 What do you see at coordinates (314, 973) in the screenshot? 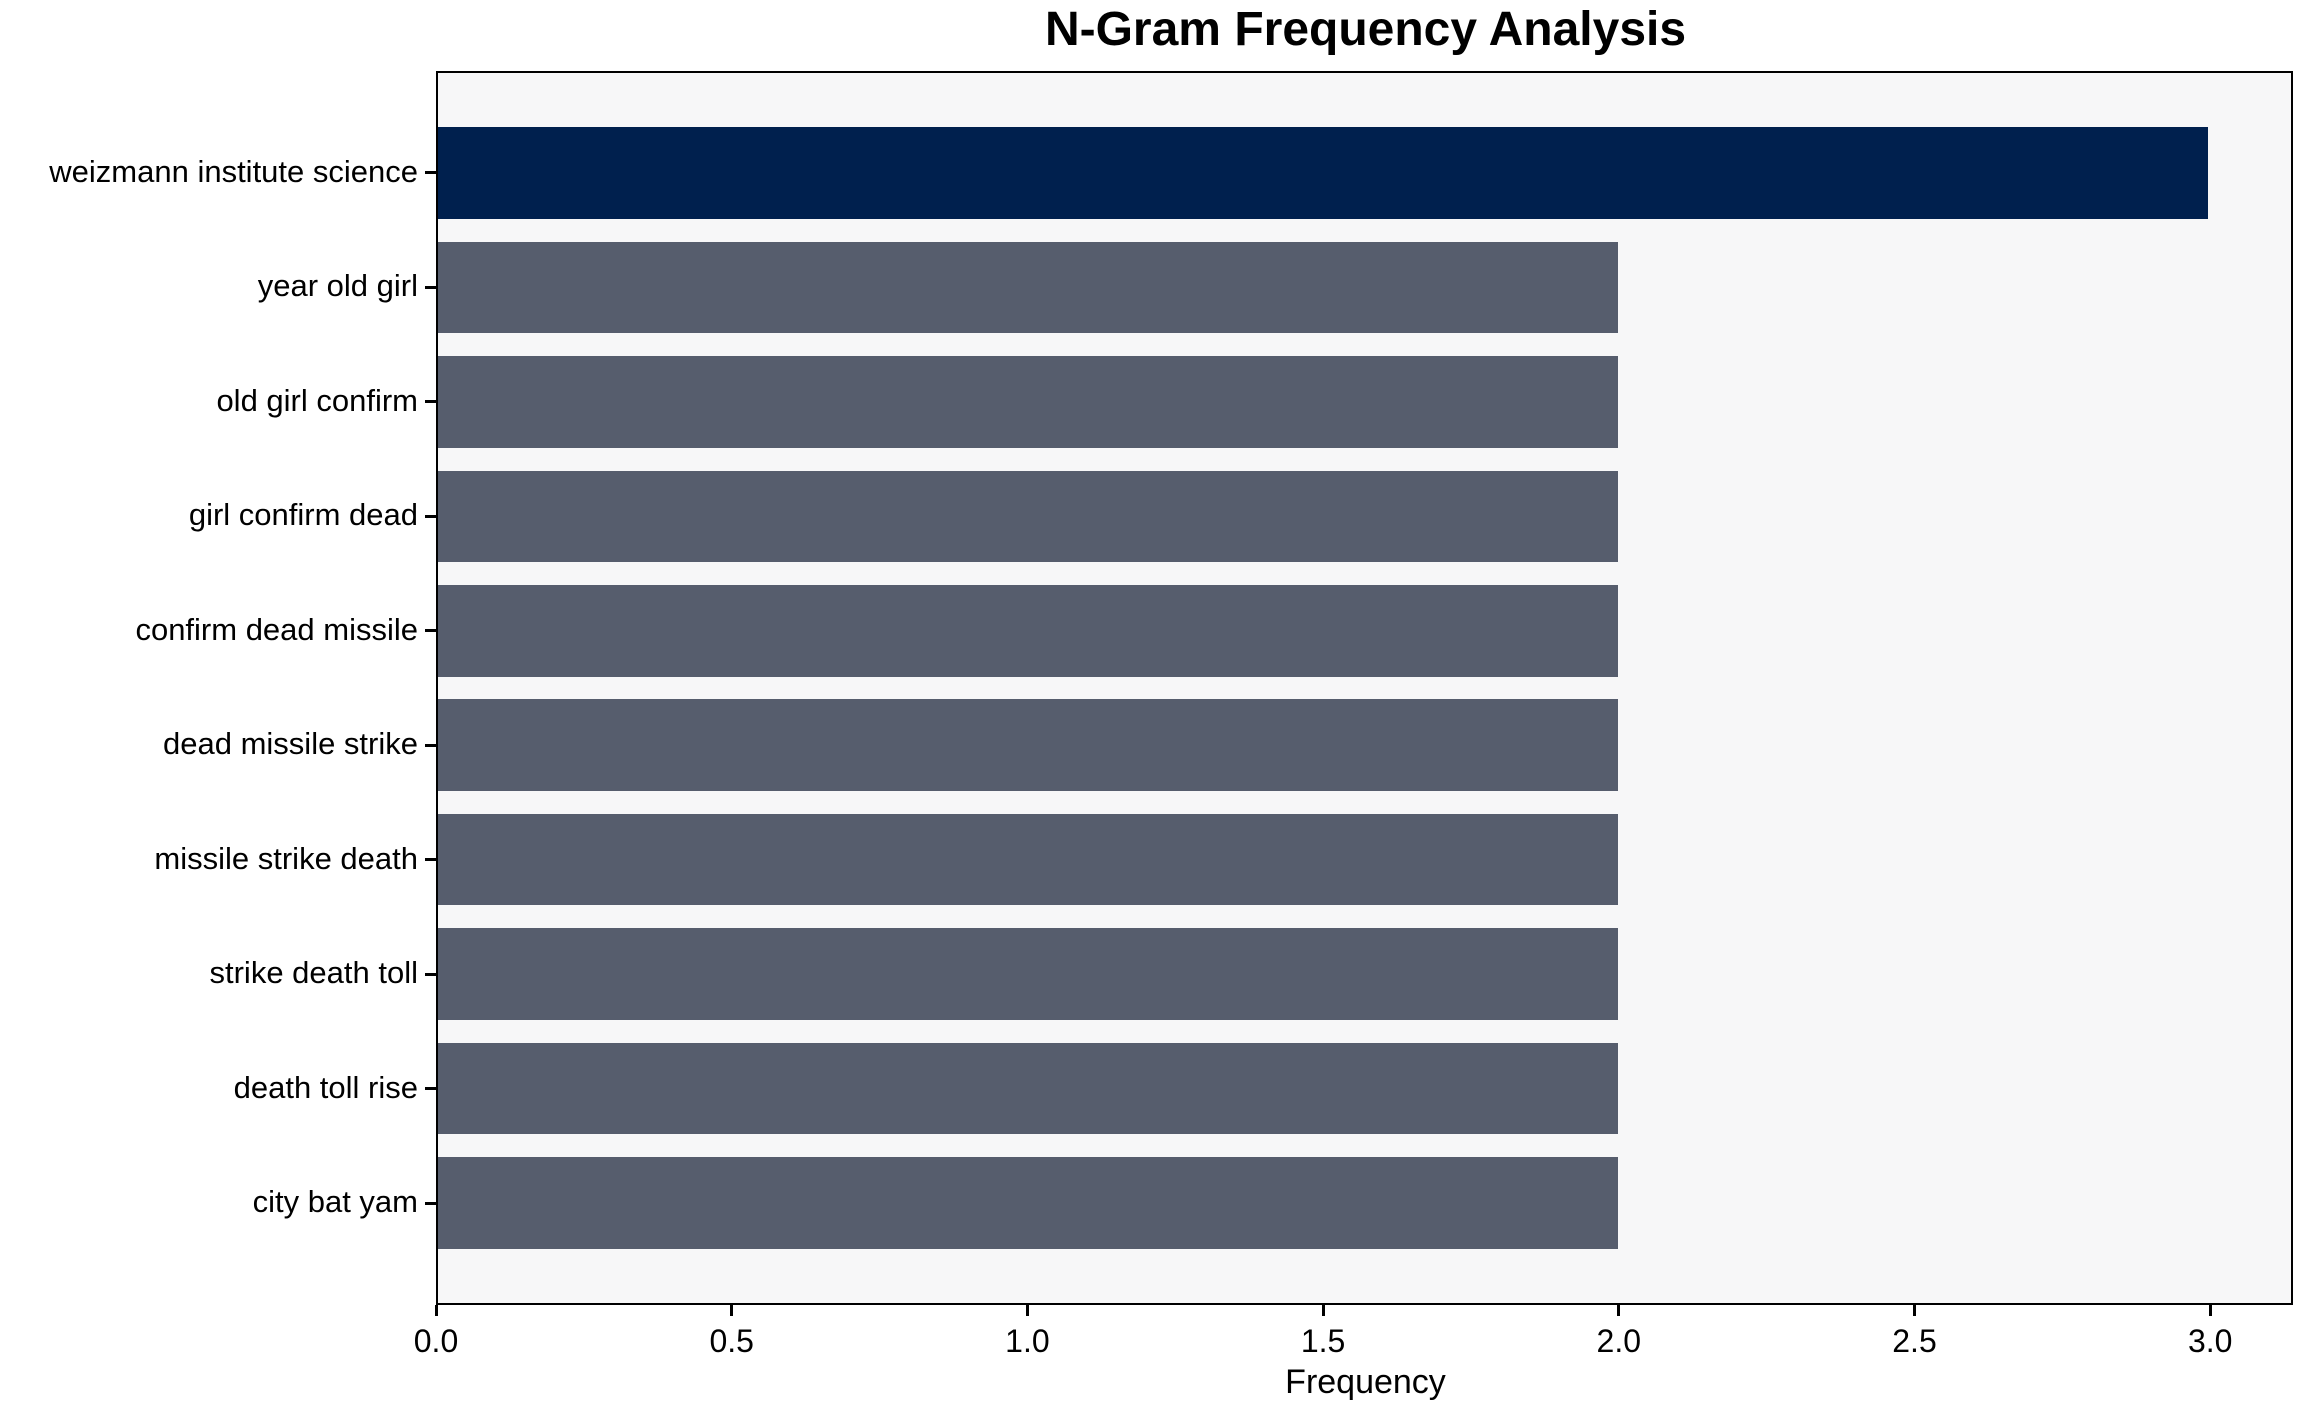
I see `y-tick-label: strike death toll` at bounding box center [314, 973].